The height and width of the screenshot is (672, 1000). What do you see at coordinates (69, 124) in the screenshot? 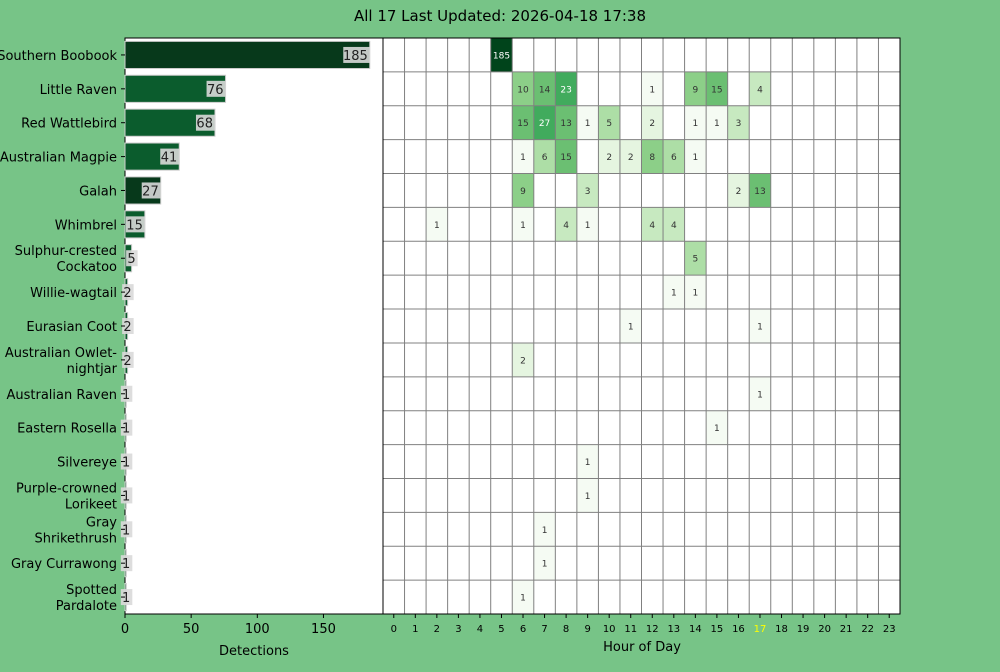
I see `category-label: Red Wattlebird` at bounding box center [69, 124].